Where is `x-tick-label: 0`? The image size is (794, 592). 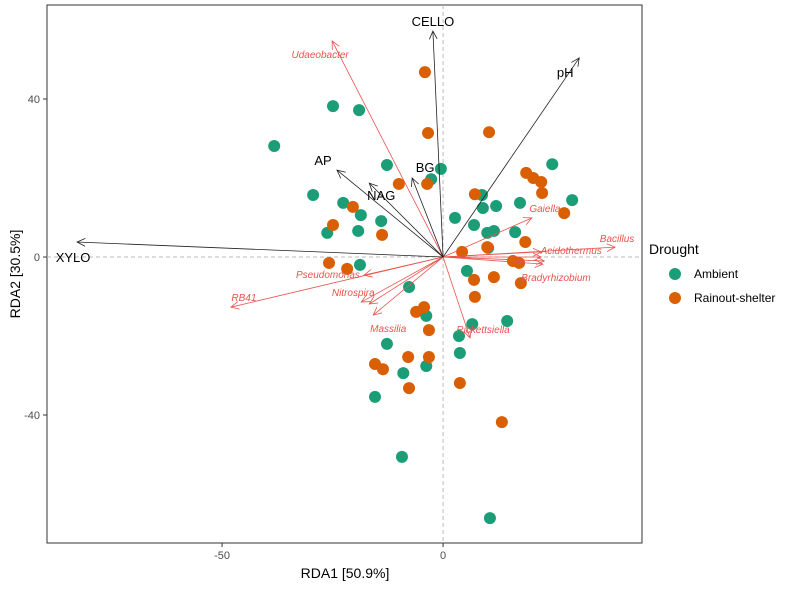
x-tick-label: 0 is located at coordinates (443, 556).